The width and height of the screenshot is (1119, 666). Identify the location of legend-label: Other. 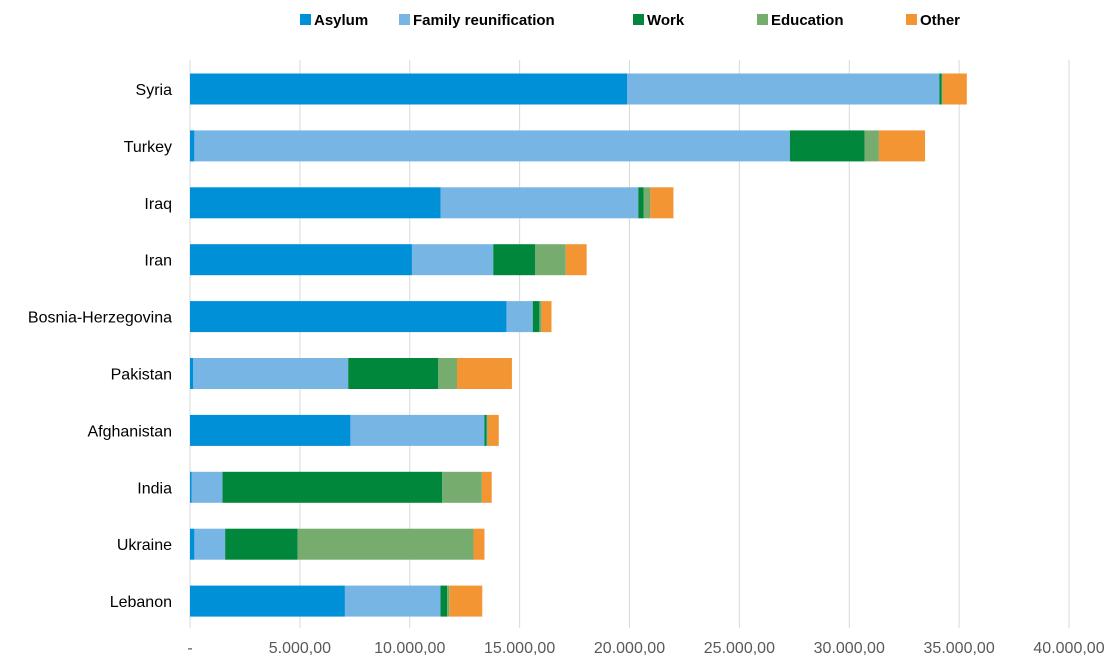
(940, 20).